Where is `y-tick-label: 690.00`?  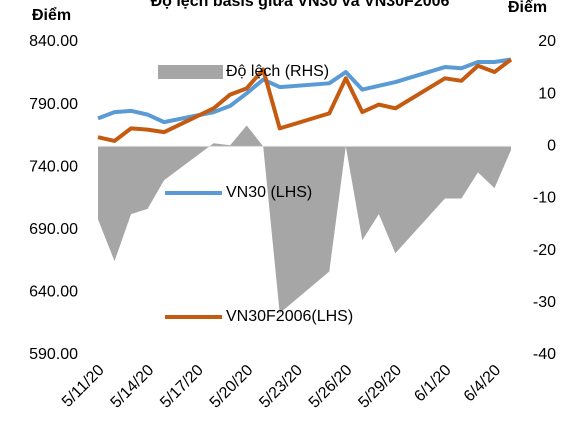
y-tick-label: 690.00 is located at coordinates (53, 229).